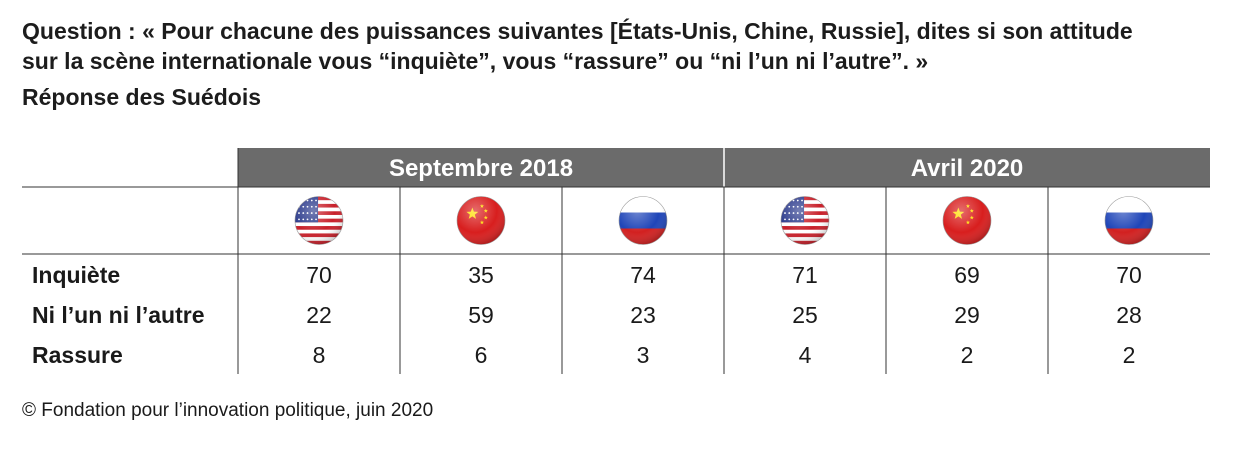 The height and width of the screenshot is (456, 1256). I want to click on row-label: Rassure, so click(77, 355).